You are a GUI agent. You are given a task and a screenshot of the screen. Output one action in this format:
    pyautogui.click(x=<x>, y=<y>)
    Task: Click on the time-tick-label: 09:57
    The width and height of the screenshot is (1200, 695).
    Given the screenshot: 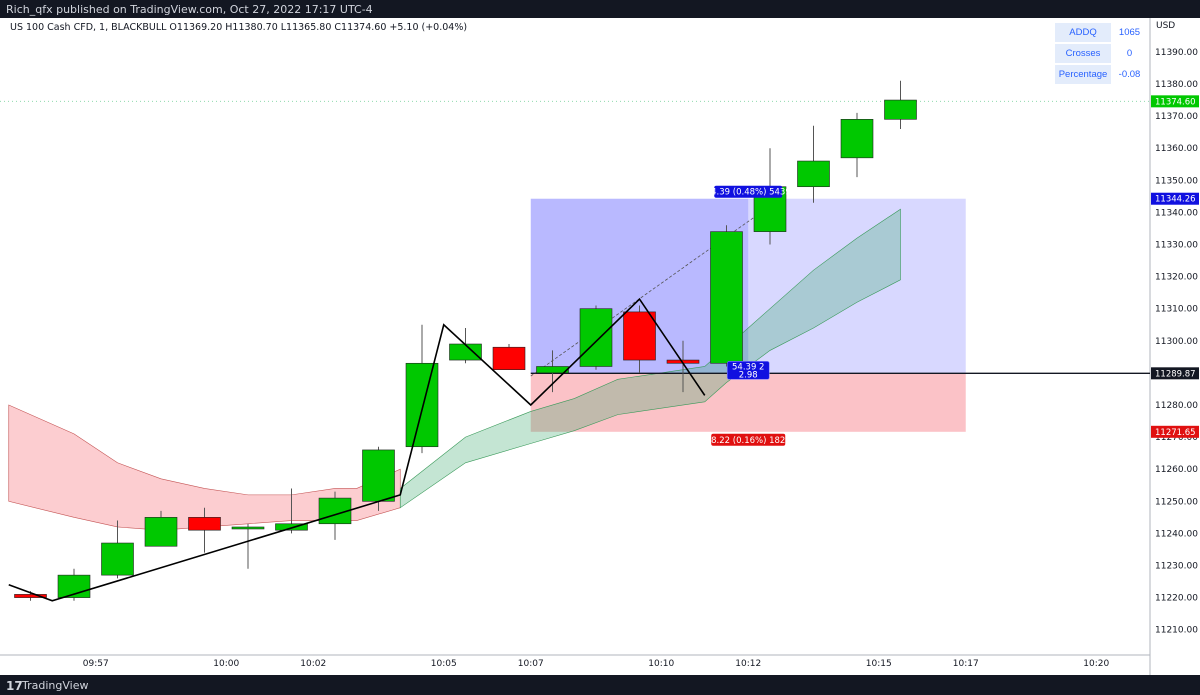 What is the action you would take?
    pyautogui.click(x=96, y=664)
    